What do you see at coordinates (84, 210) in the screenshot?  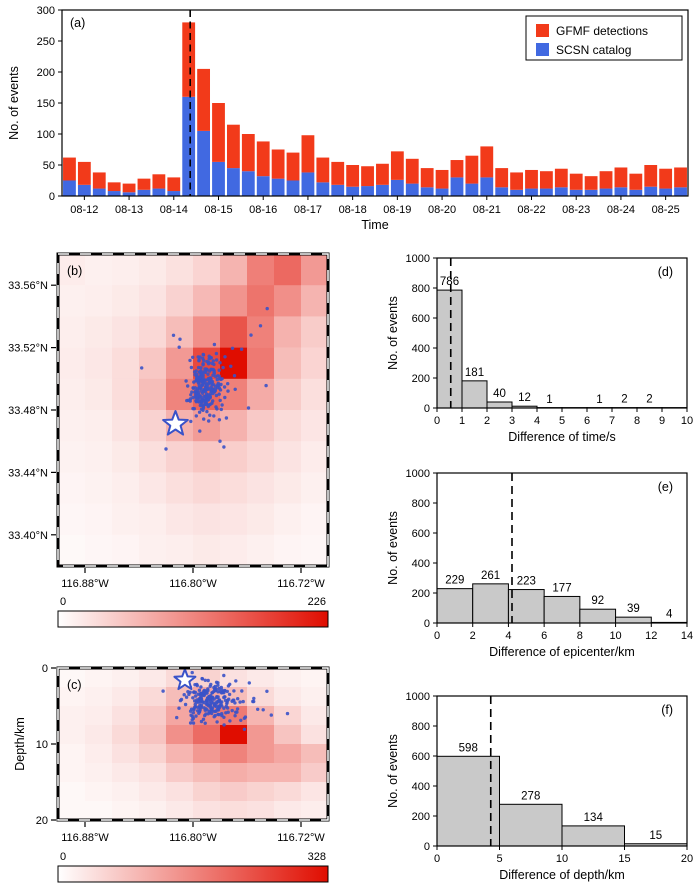 I see `svg-text: 08-12` at bounding box center [84, 210].